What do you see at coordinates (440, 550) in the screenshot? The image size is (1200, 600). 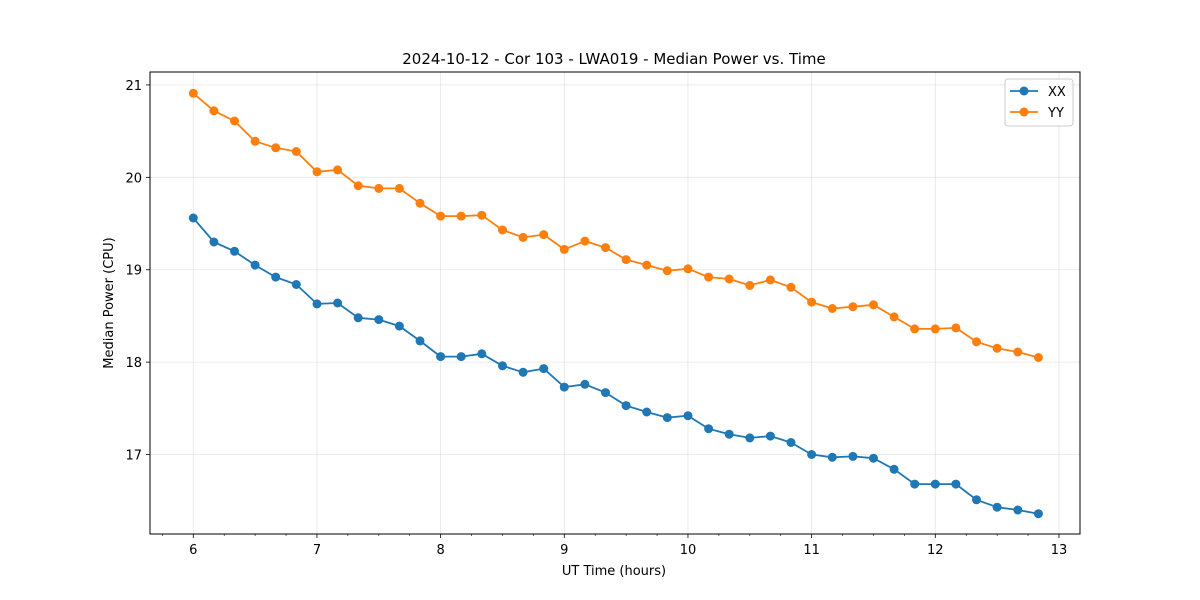 I see `x-tick-label: 8` at bounding box center [440, 550].